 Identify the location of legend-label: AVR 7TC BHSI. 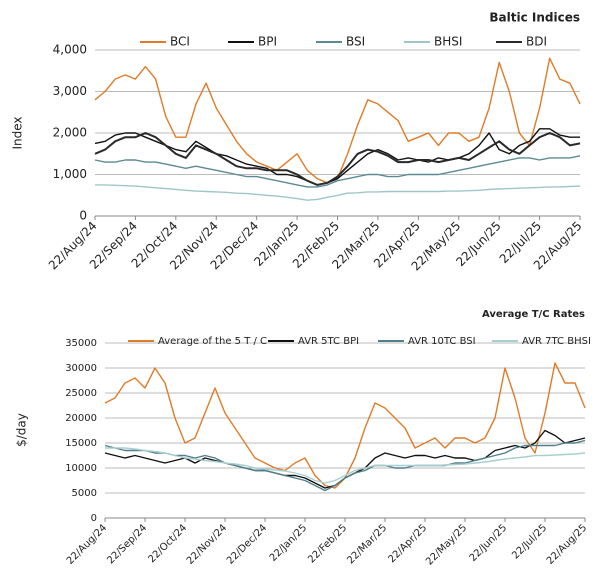
(556, 341).